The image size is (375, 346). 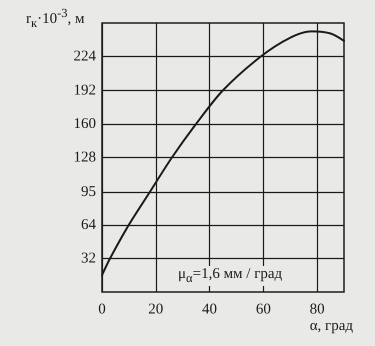 What do you see at coordinates (156, 310) in the screenshot?
I see `x-tick-label: 20` at bounding box center [156, 310].